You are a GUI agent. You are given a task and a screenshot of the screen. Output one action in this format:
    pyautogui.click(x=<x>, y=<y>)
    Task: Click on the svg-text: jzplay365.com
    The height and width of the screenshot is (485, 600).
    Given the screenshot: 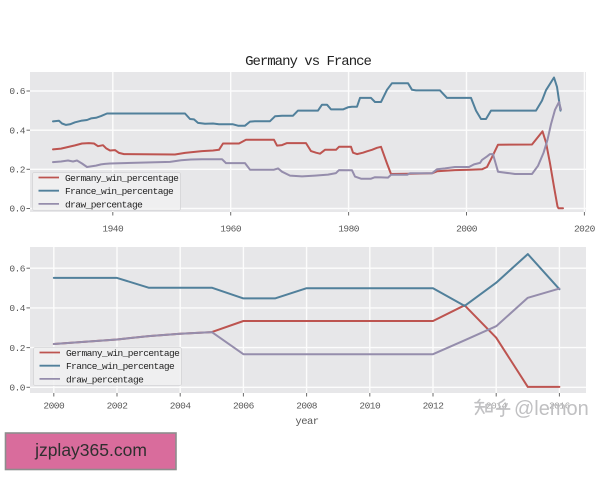 What is the action you would take?
    pyautogui.click(x=90, y=450)
    